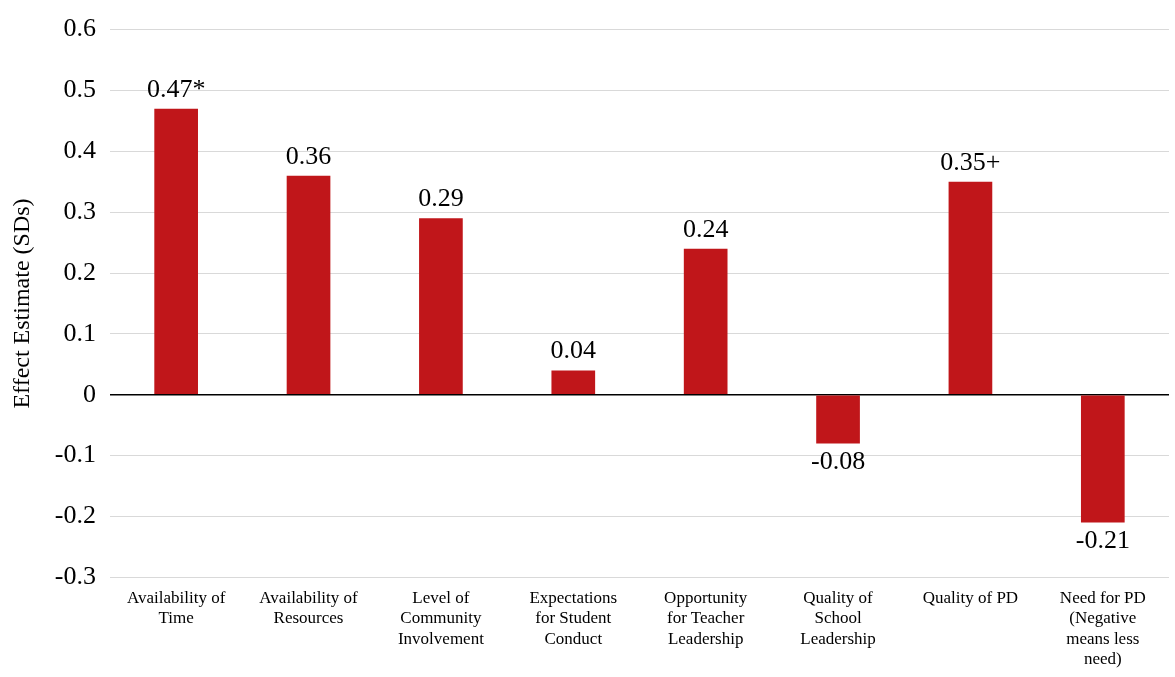 The width and height of the screenshot is (1175, 677). I want to click on x-tick-label: Level of Community Involvement, so click(441, 618).